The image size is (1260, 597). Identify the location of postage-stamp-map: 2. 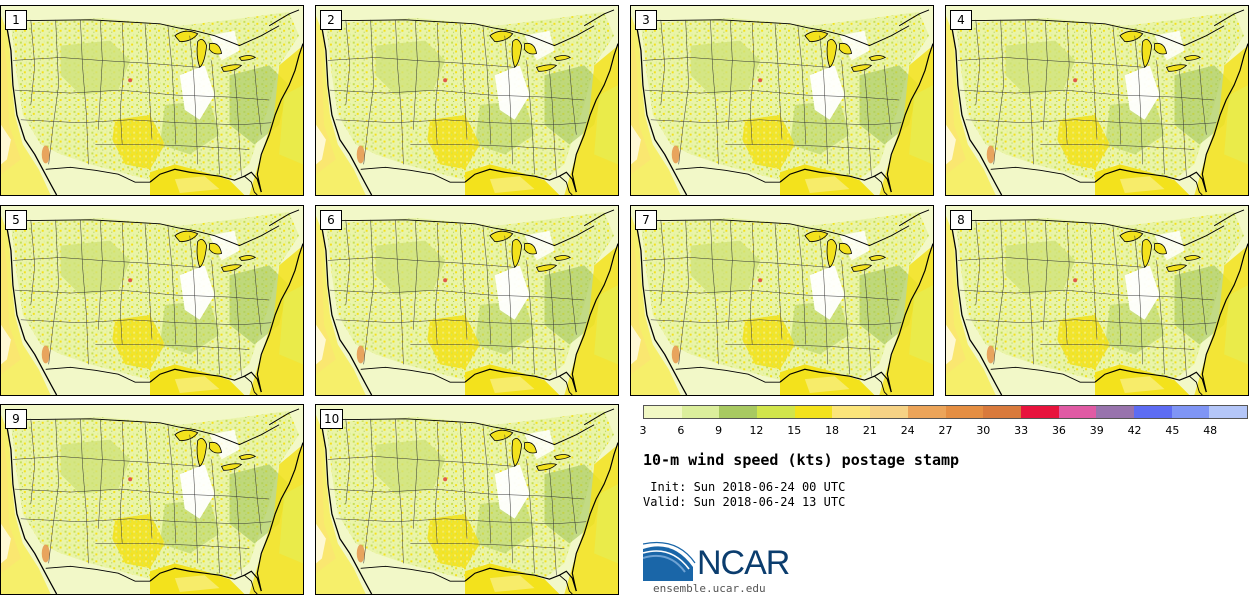
(467, 100).